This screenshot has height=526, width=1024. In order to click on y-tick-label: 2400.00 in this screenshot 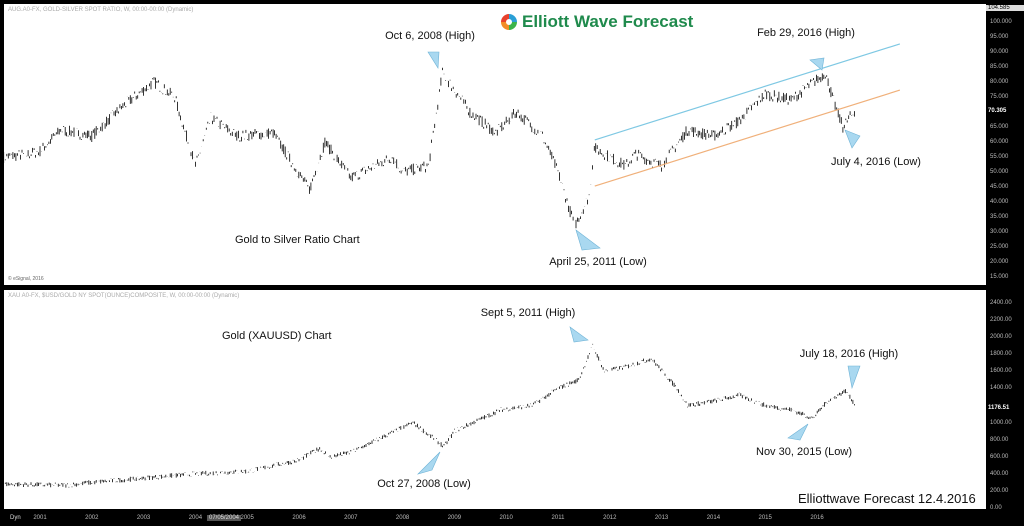, I will do `click(1001, 303)`.